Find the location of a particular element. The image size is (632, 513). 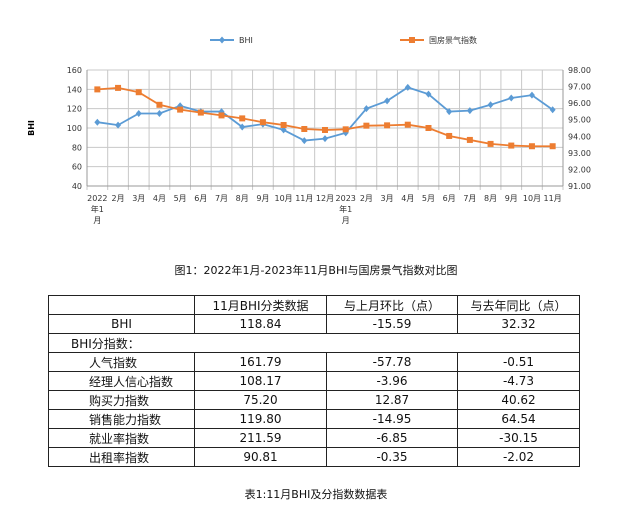

table-row: 出租率指数 90.81 -0.35 -2.02 is located at coordinates (314, 457).